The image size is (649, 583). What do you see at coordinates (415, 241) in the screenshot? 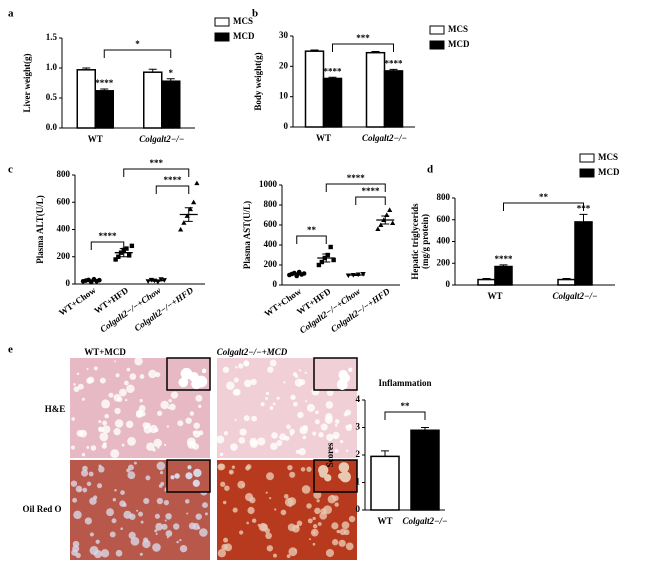
I see `y-axis-label: Hepatic triglycerids` at bounding box center [415, 241].